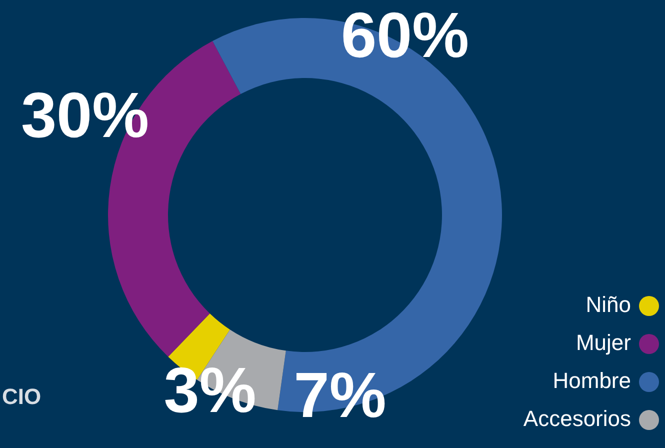  What do you see at coordinates (340, 394) in the screenshot?
I see `data-label: 7%` at bounding box center [340, 394].